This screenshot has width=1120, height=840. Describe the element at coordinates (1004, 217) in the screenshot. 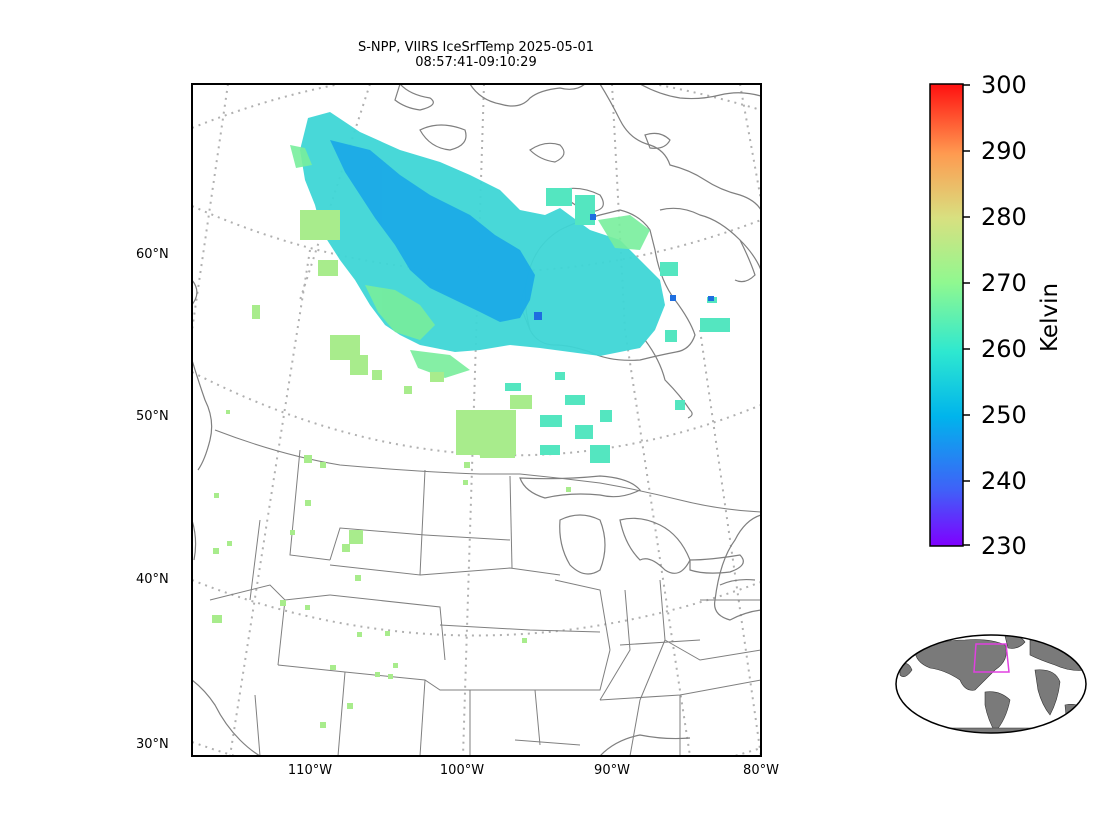

I see `colorbar-tick-280: 280` at that location.